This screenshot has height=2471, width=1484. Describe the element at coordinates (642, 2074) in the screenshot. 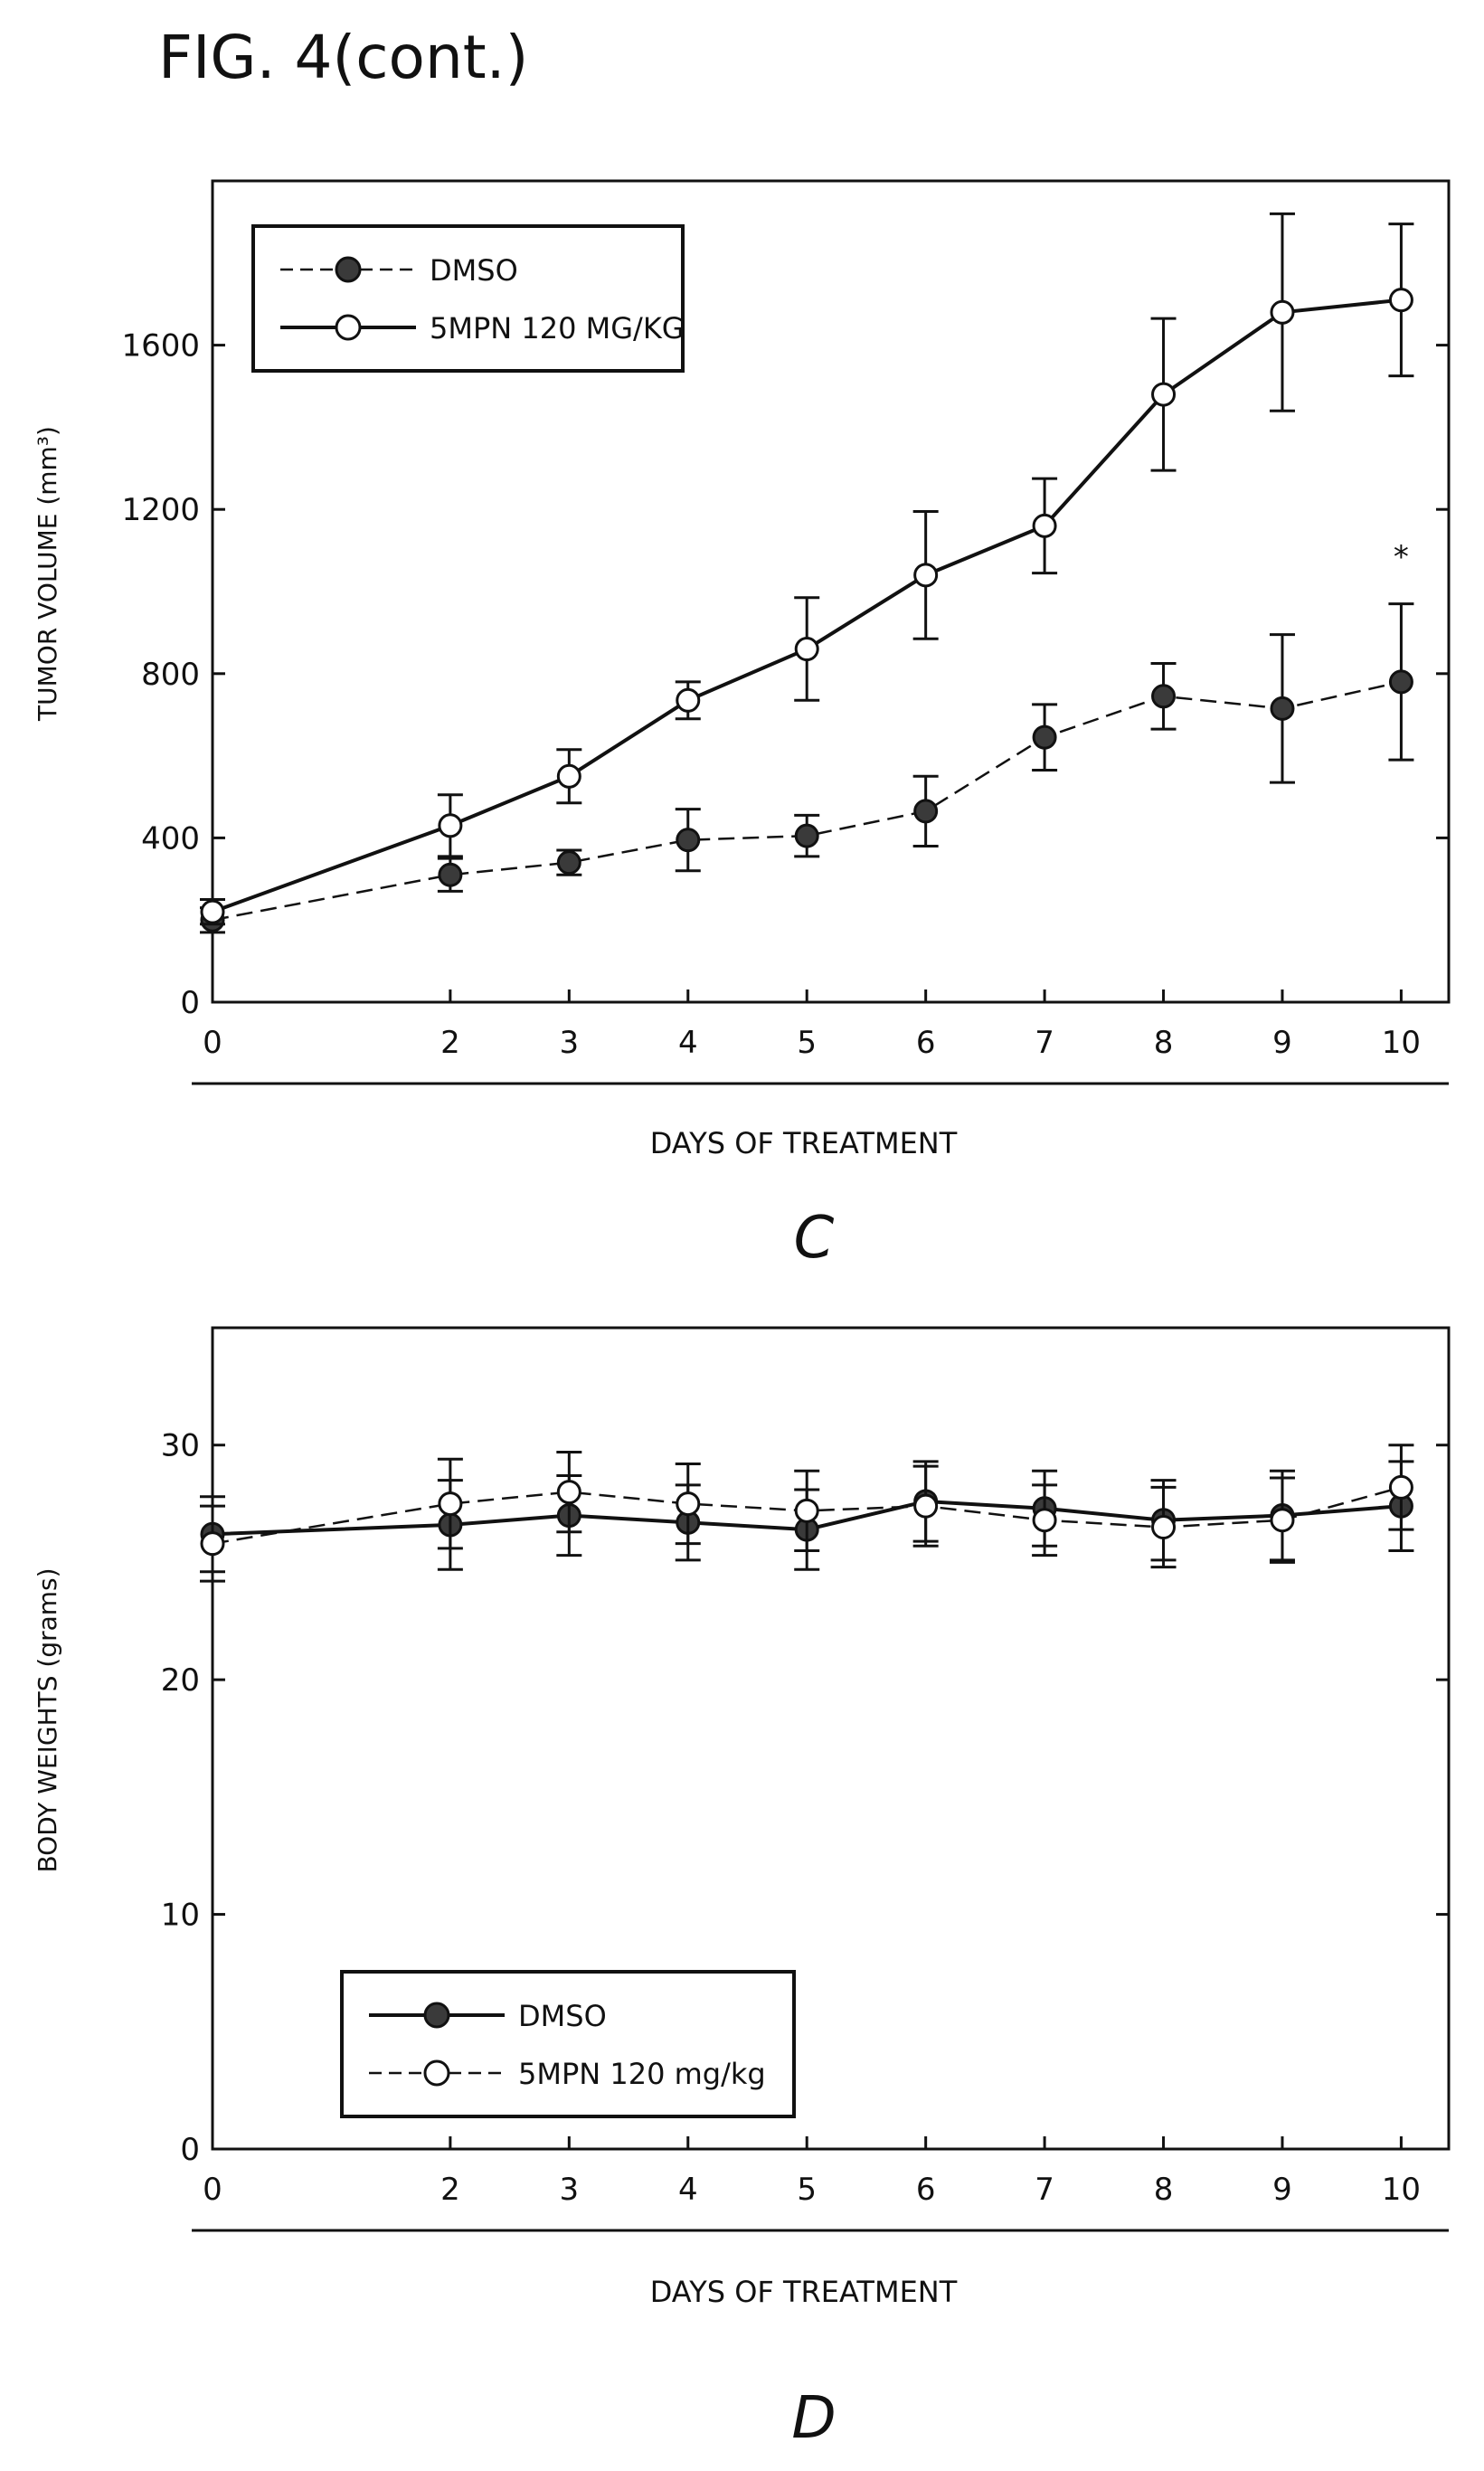

I see `legend-label: 5MPN 120 mg/kg` at that location.